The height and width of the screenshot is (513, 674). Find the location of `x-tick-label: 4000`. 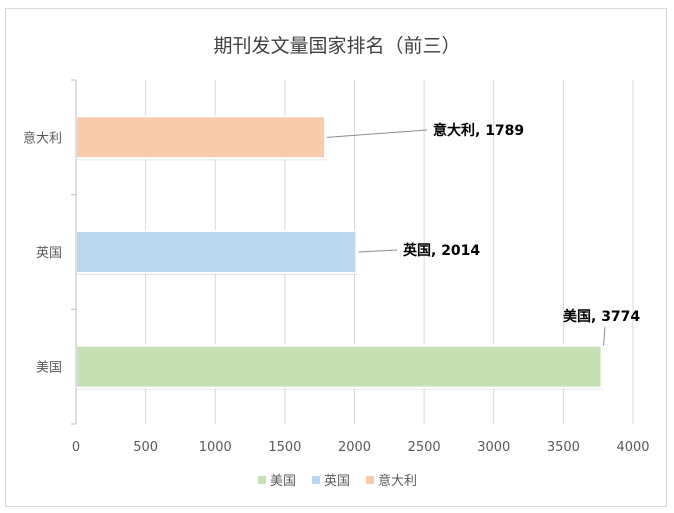

x-tick-label: 4000 is located at coordinates (632, 447).